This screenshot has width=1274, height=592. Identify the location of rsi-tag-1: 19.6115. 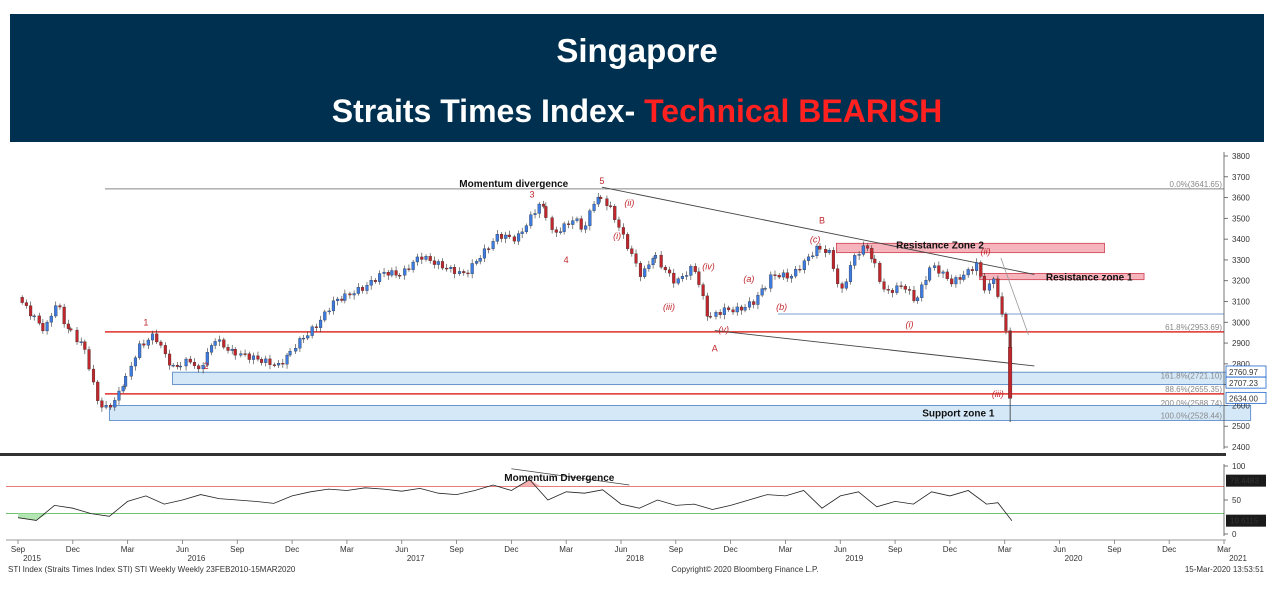
(1244, 521).